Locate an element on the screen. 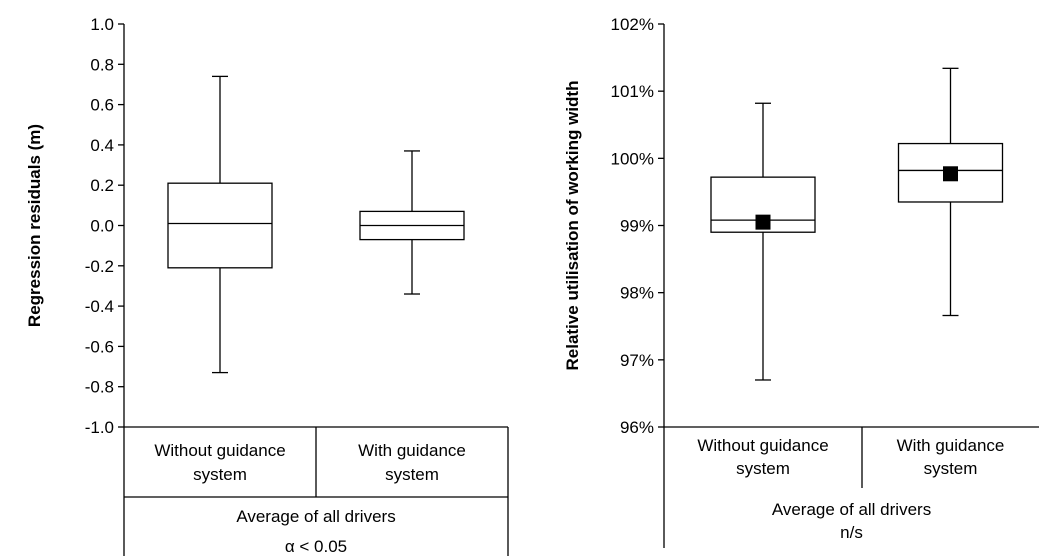 The image size is (1039, 560). chart-2-category-label: Without guidance is located at coordinates (762, 445).